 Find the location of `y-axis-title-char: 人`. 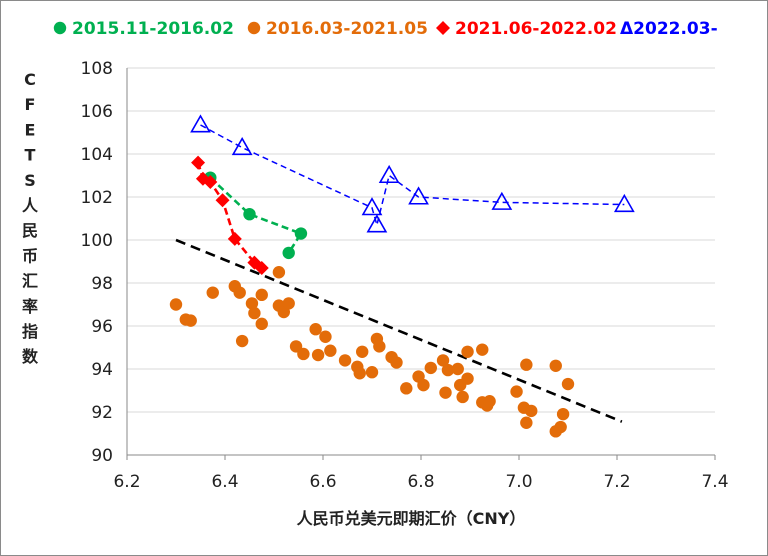

y-axis-title-char: 人 is located at coordinates (30, 205).